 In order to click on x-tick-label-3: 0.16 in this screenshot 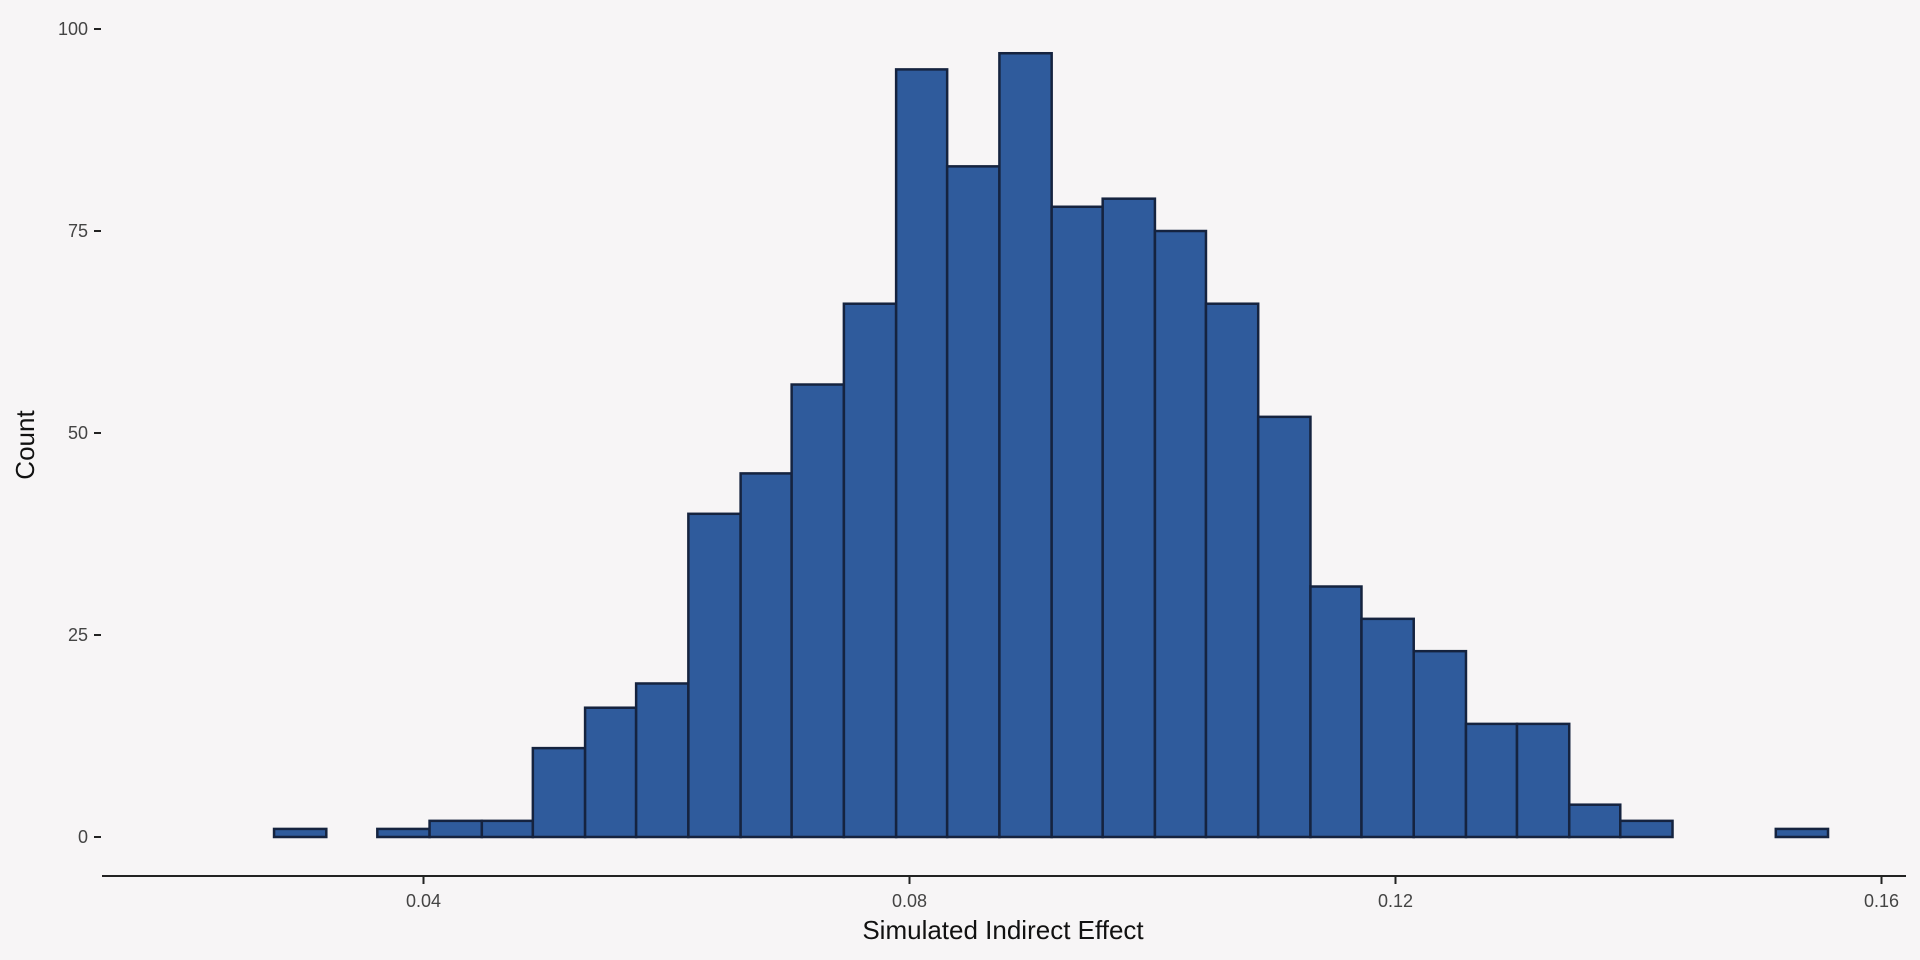, I will do `click(1881, 901)`.